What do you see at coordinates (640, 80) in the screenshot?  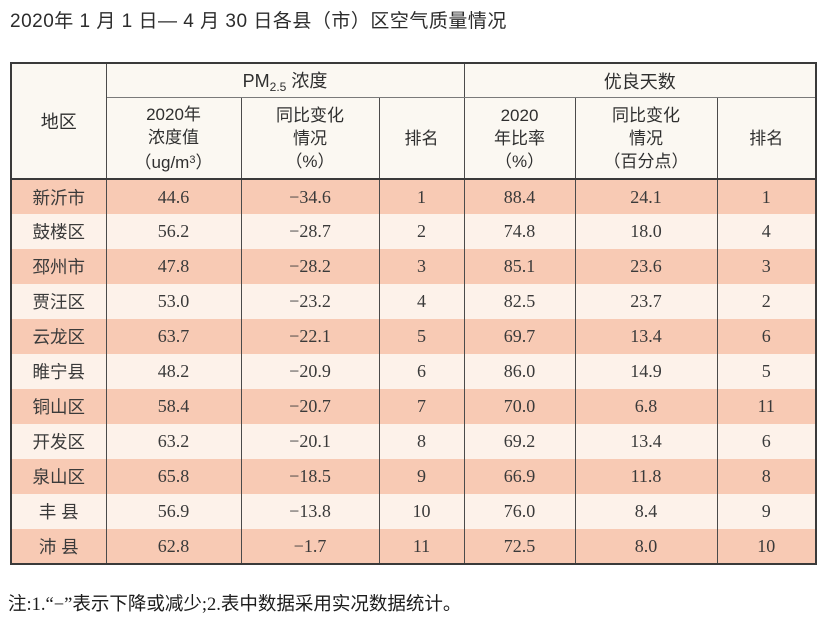 I see `header-good-days-group: 优良天数` at bounding box center [640, 80].